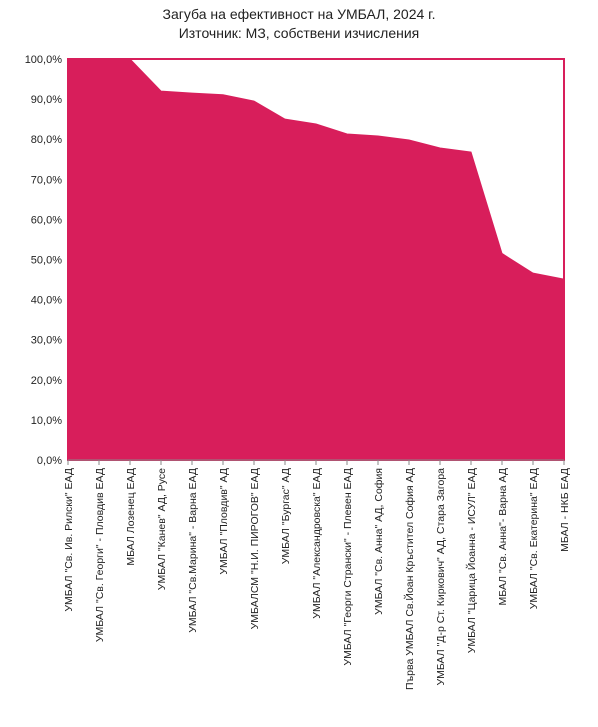 The image size is (598, 727). What do you see at coordinates (317, 543) in the screenshot?
I see `x-tick-label: УМБАЛ "Александровска" ЕАД` at bounding box center [317, 543].